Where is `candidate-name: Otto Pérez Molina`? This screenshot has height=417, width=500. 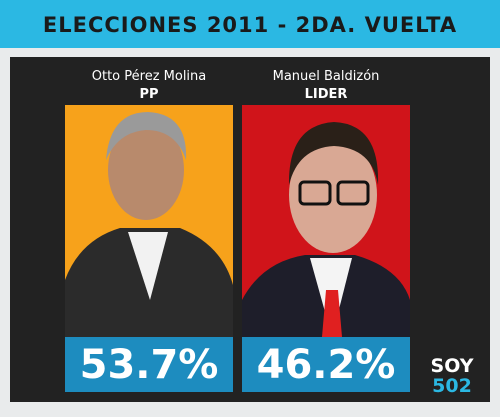 candidate-name: Otto Pérez Molina is located at coordinates (149, 76).